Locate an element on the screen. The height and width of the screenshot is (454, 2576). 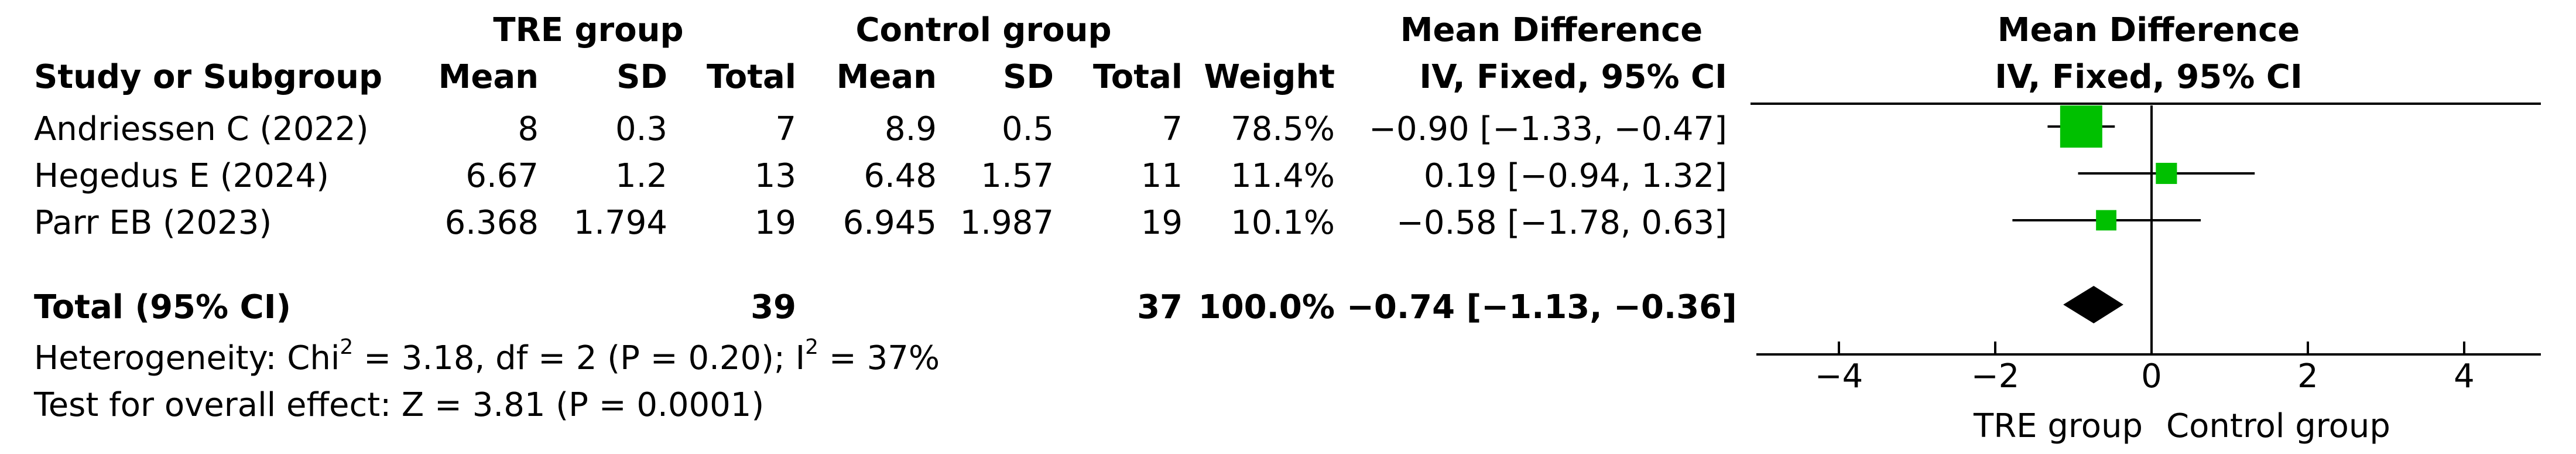
tre-total: 19 is located at coordinates (775, 223).